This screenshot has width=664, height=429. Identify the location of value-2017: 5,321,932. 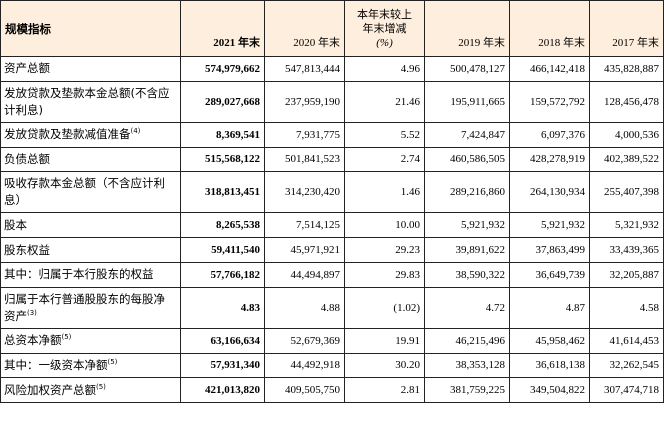
(626, 225).